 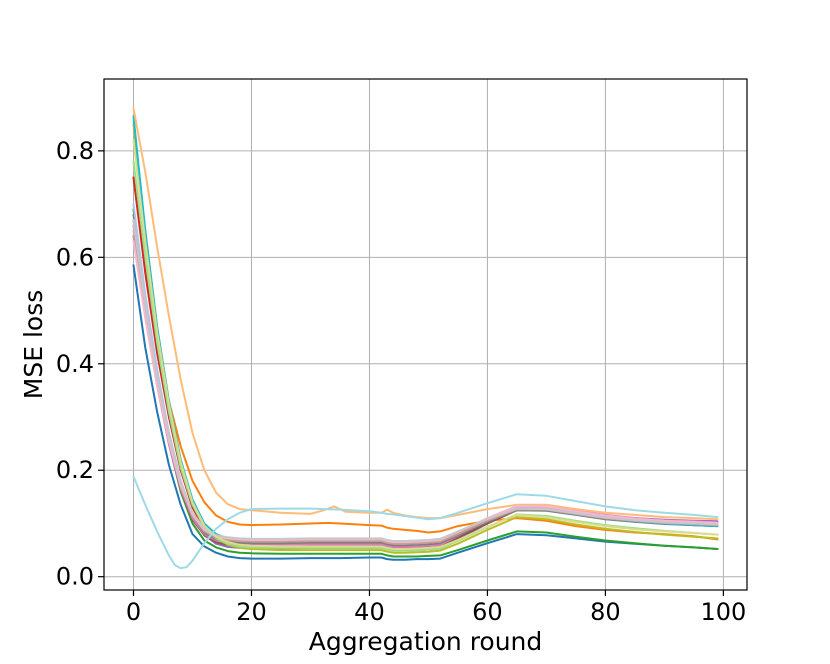 I want to click on y-tick-label: 0.2, so click(x=75, y=470).